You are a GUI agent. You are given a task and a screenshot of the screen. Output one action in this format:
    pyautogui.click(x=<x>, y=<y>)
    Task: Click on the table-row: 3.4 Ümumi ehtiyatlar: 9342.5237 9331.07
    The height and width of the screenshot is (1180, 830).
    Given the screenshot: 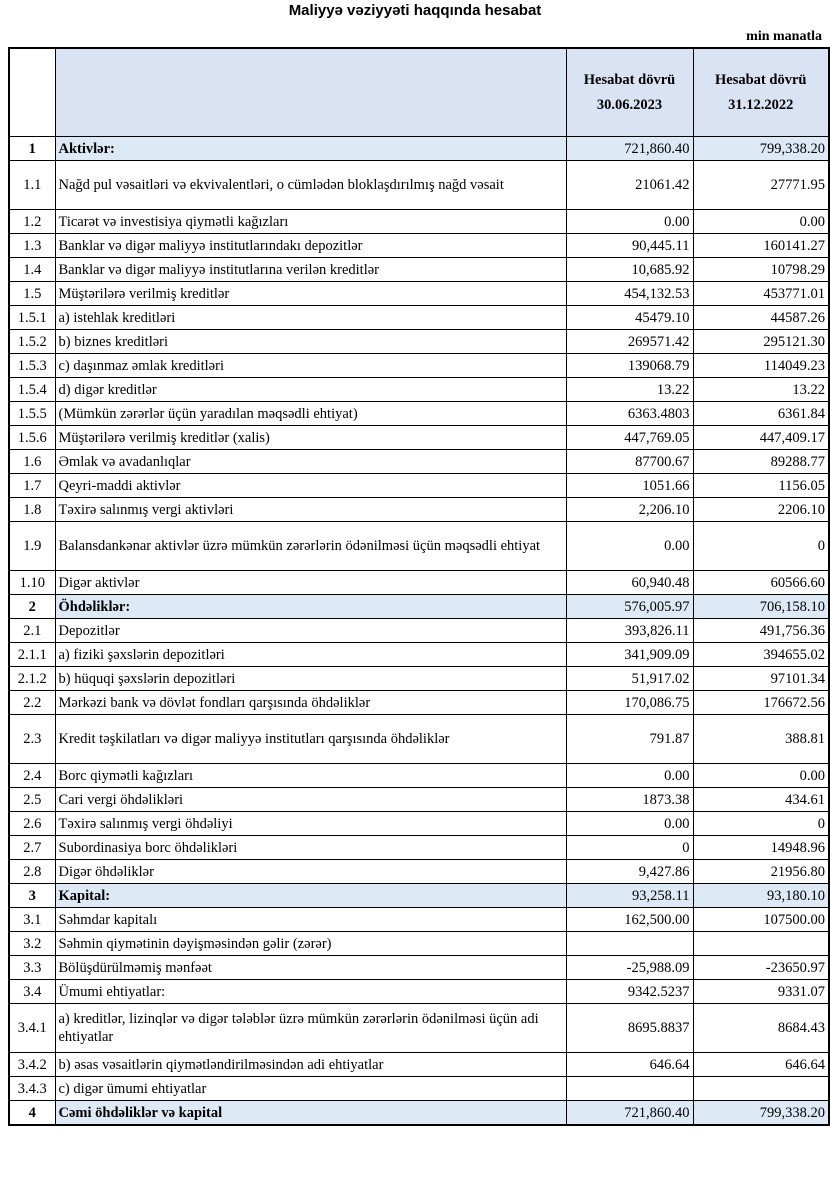 What is the action you would take?
    pyautogui.click(x=419, y=991)
    